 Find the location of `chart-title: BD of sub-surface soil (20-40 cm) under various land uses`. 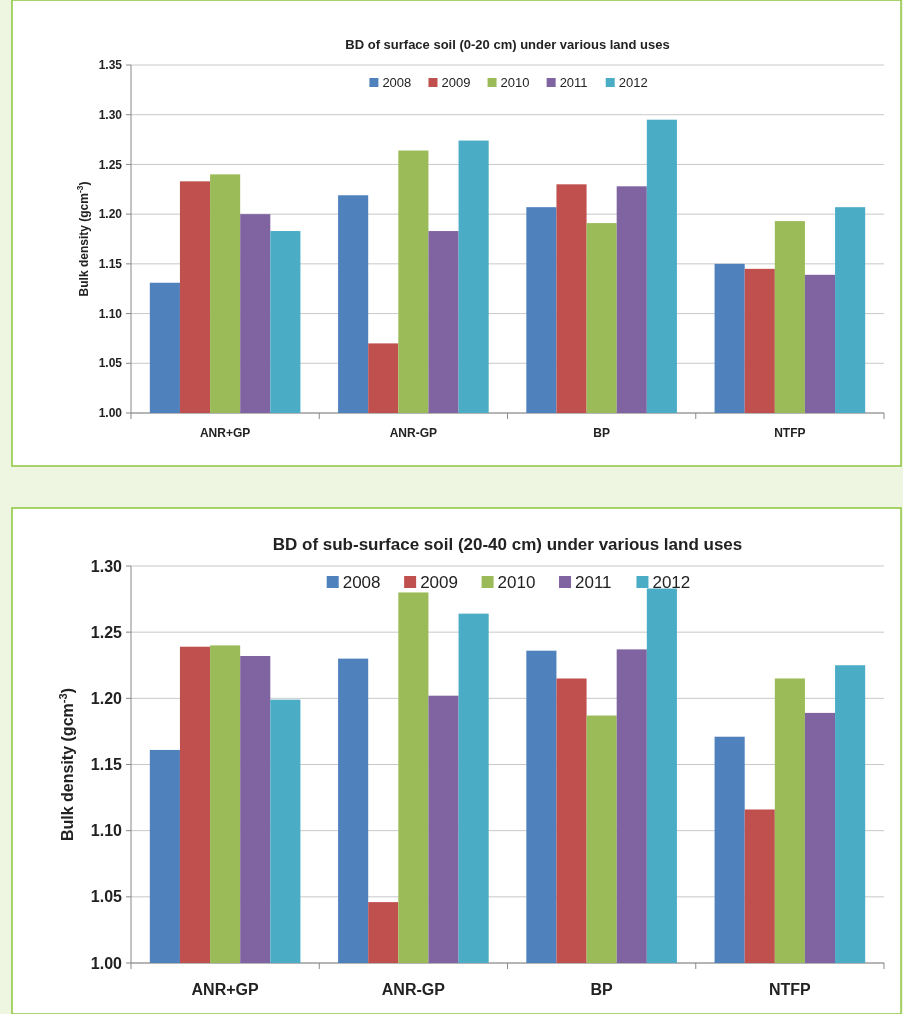

chart-title: BD of sub-surface soil (20-40 cm) under various land uses is located at coordinates (507, 544).